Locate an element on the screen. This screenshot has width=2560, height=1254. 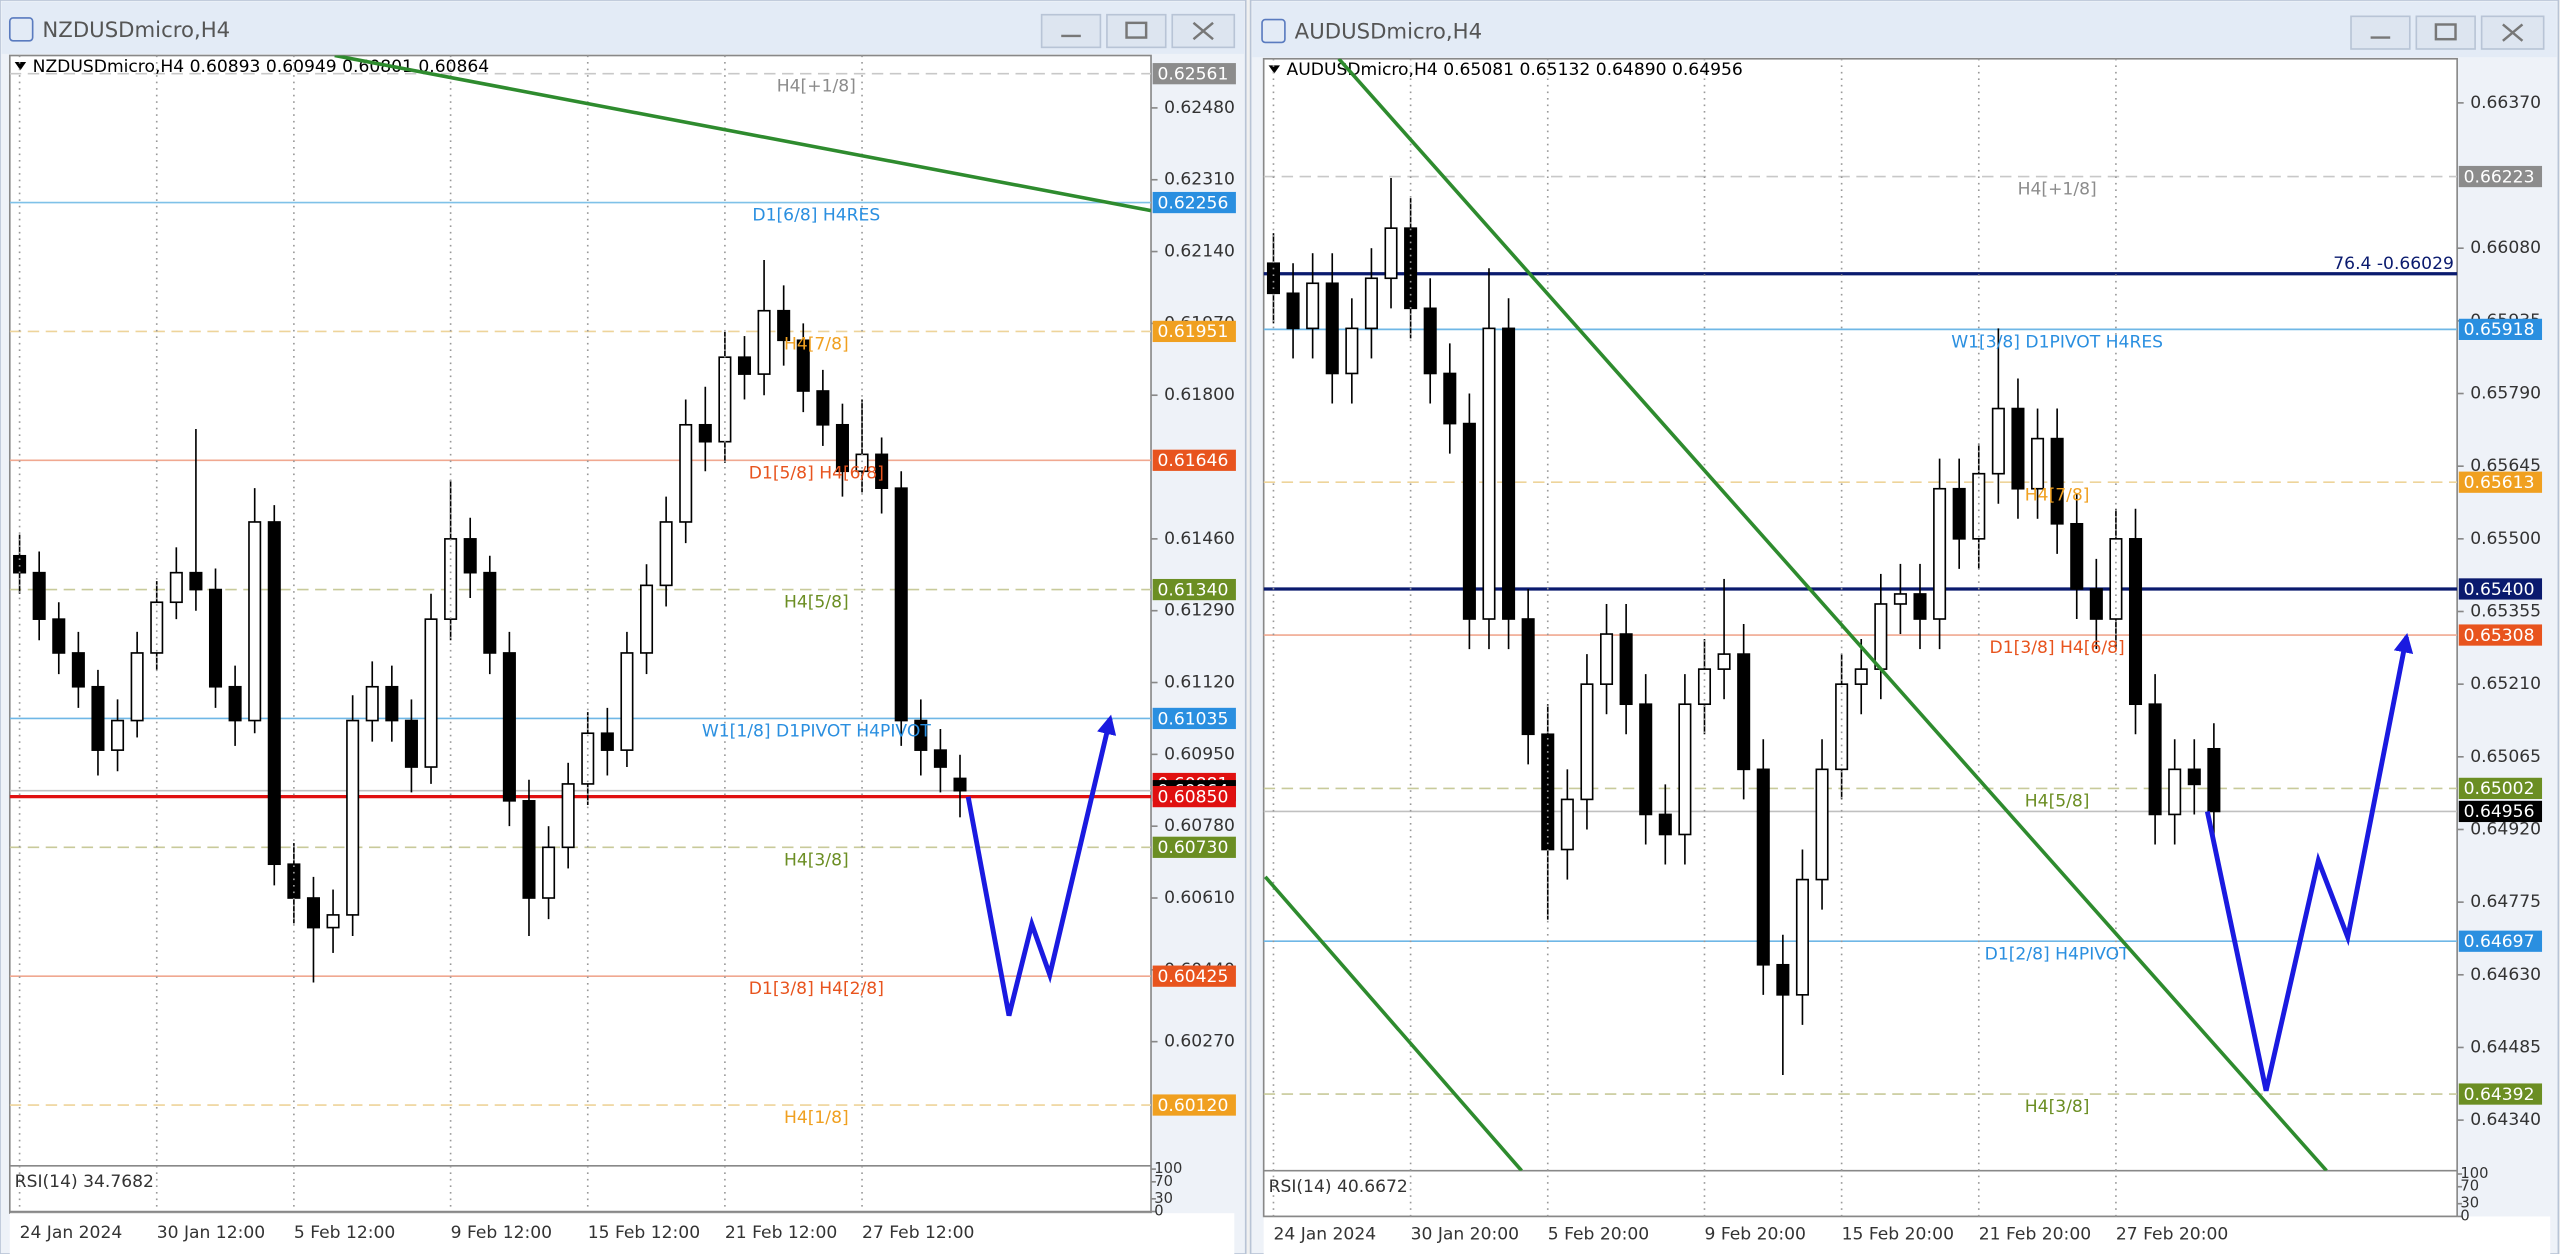
rsi-tick-label: 70 is located at coordinates (1163, 1181).